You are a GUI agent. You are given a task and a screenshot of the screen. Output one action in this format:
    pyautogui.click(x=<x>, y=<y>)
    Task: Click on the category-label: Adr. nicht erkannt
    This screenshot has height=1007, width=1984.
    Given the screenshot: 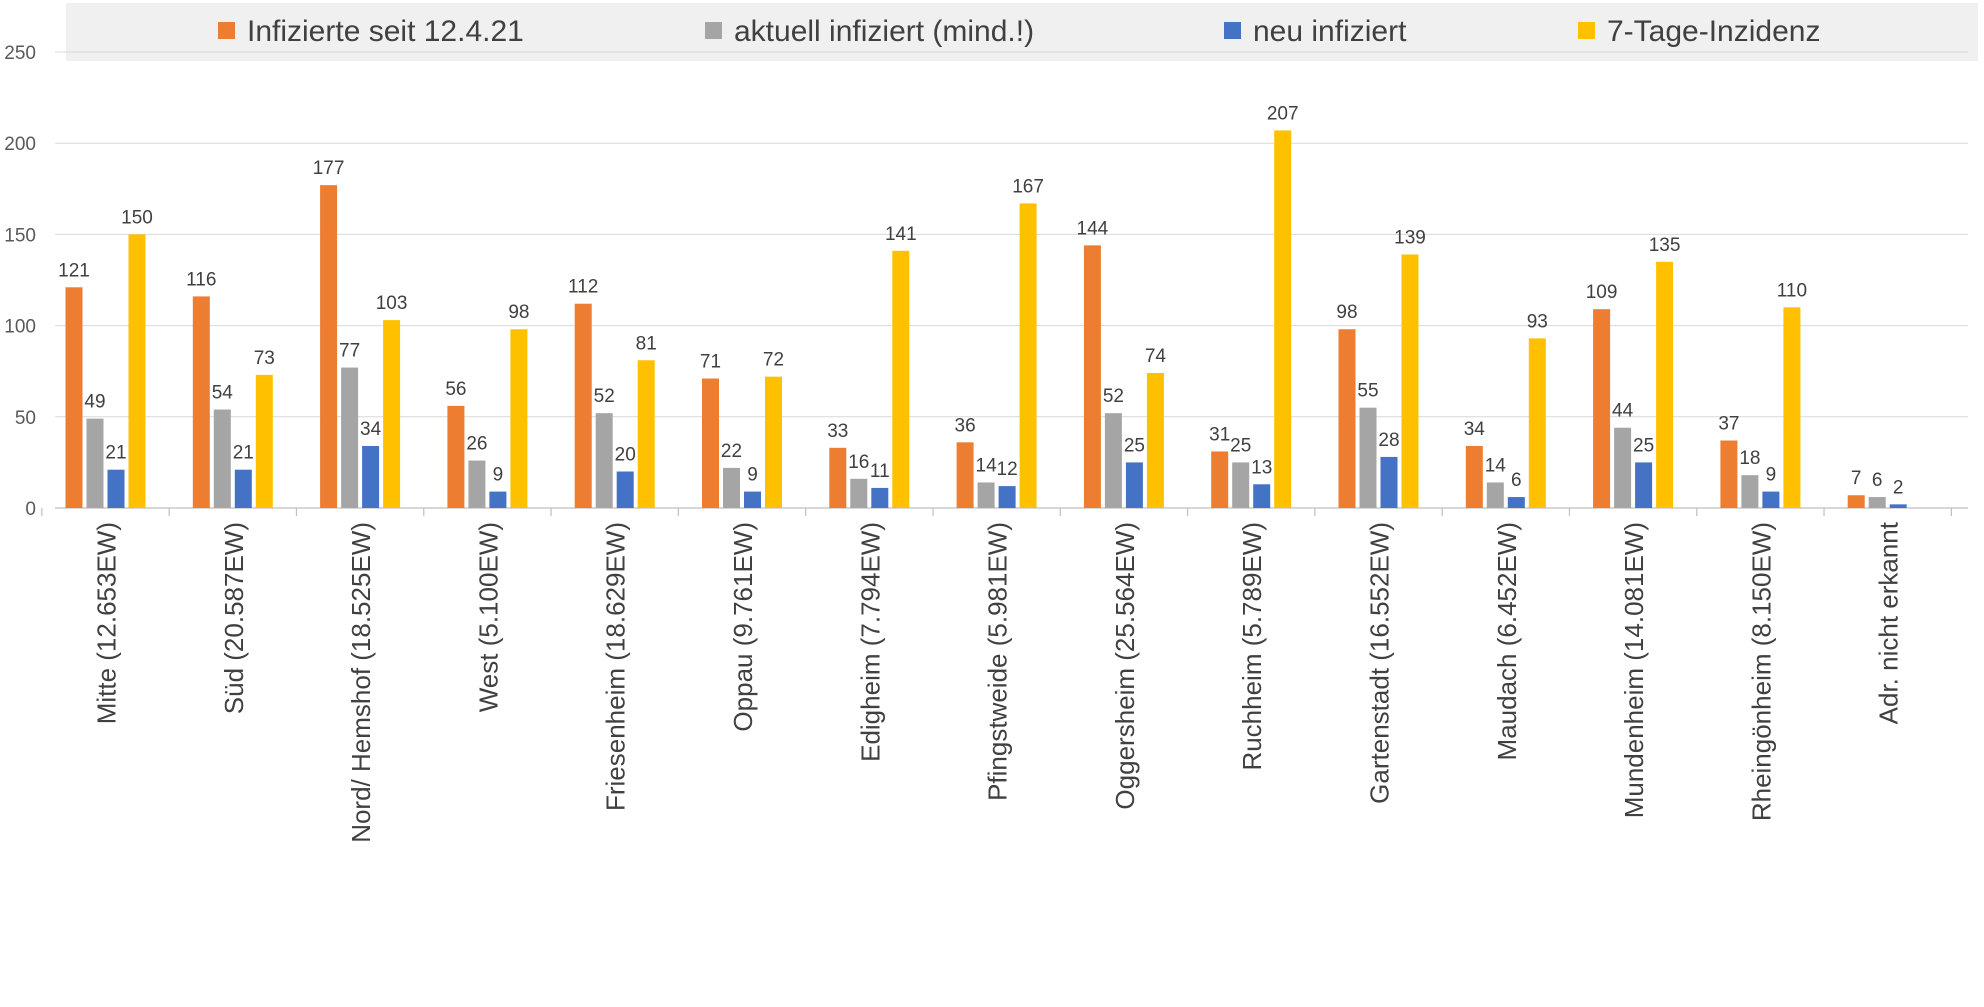 What is the action you would take?
    pyautogui.click(x=1889, y=622)
    